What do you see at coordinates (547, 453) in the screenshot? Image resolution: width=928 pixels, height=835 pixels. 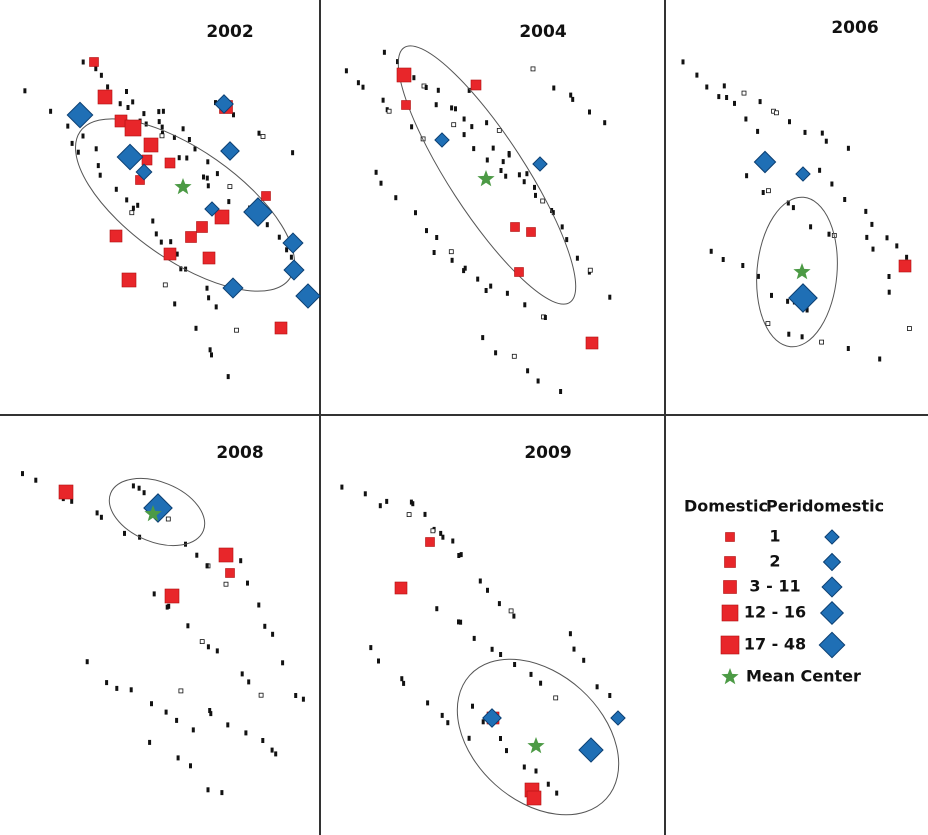 I see `panel-title: 2009` at bounding box center [547, 453].